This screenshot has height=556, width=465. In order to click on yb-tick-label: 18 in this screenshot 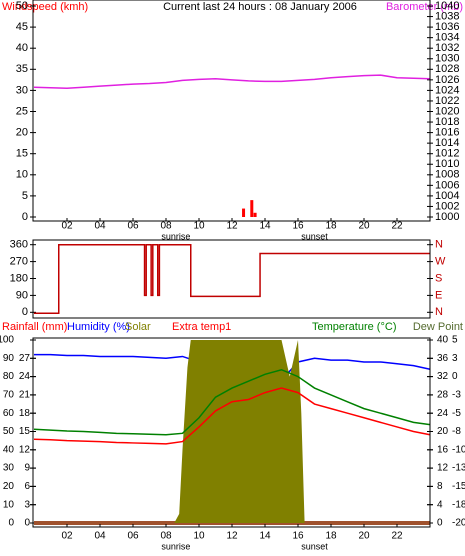, I will do `click(25, 413)`.